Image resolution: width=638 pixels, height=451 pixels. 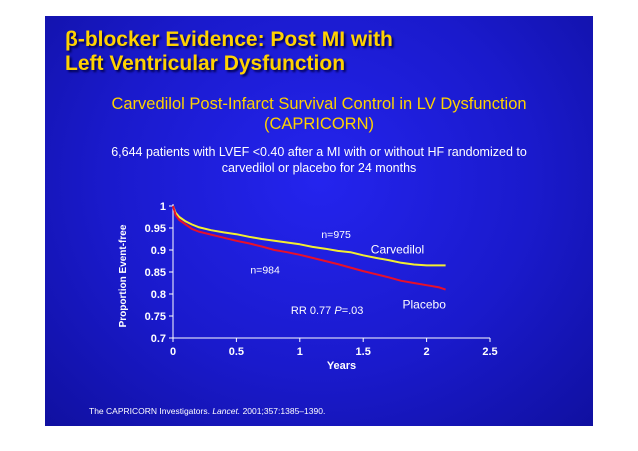 What do you see at coordinates (235, 39) in the screenshot?
I see `title-line-1: -blocker Evidence: Post MI with` at bounding box center [235, 39].